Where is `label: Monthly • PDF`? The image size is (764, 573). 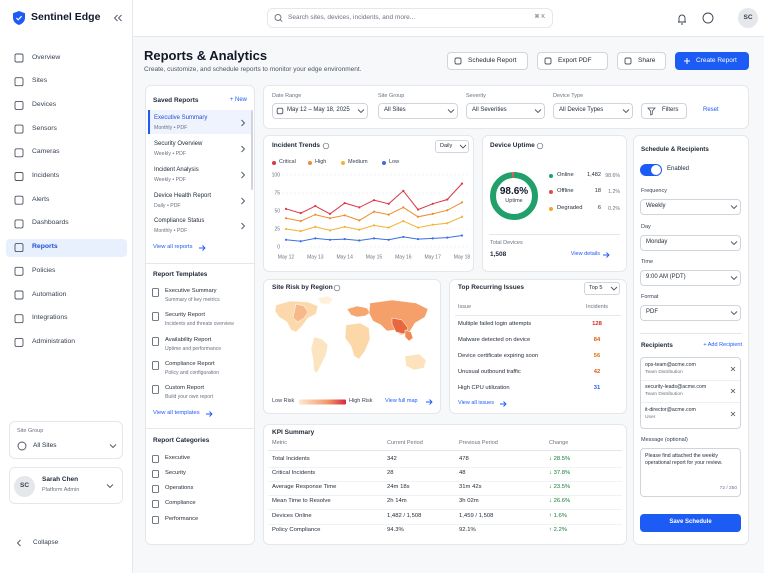 label: Monthly • PDF is located at coordinates (171, 230).